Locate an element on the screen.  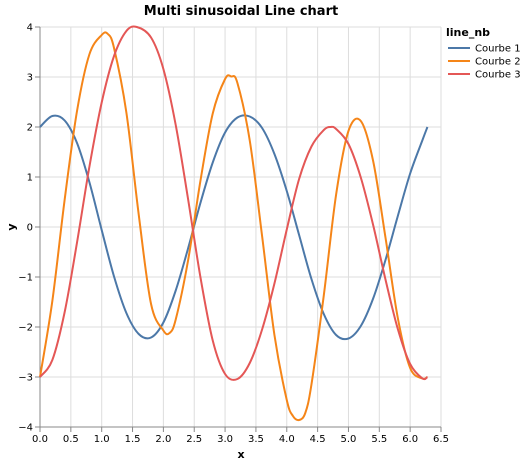
x-tick-label: 3.0 is located at coordinates (225, 439).